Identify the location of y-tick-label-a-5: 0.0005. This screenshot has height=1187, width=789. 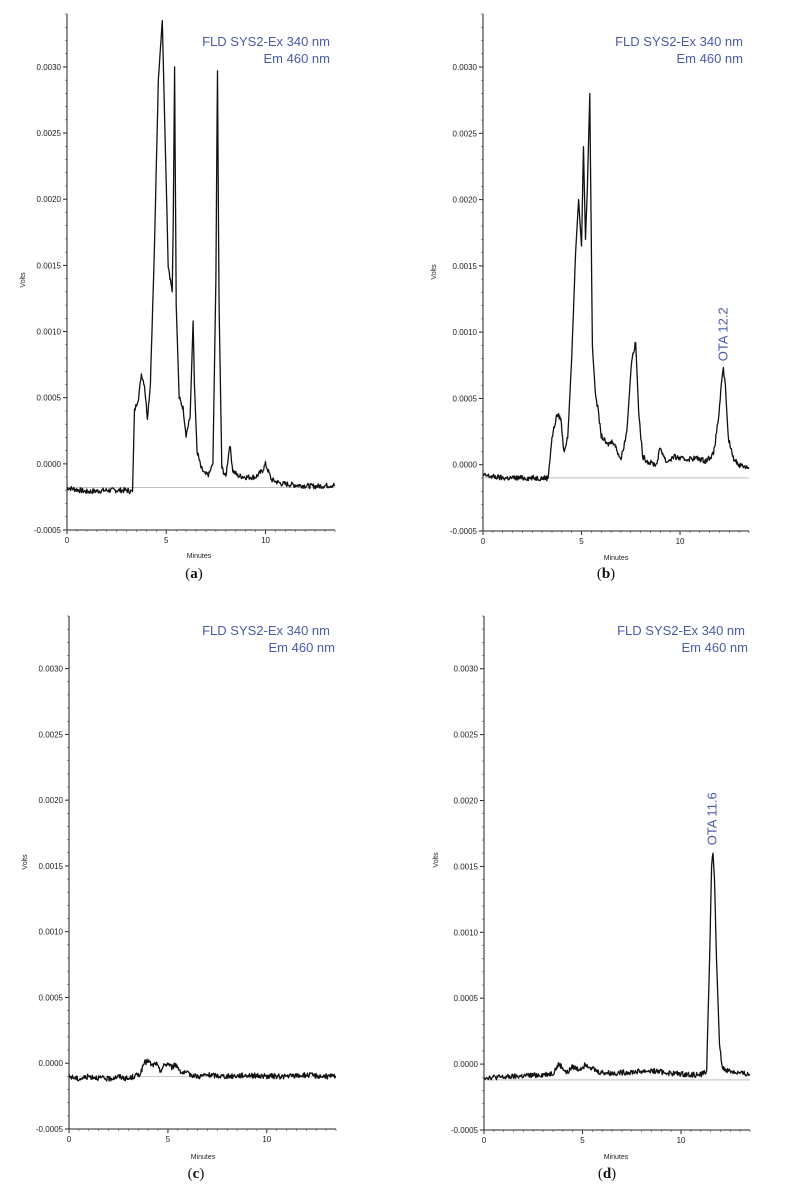
(49, 398).